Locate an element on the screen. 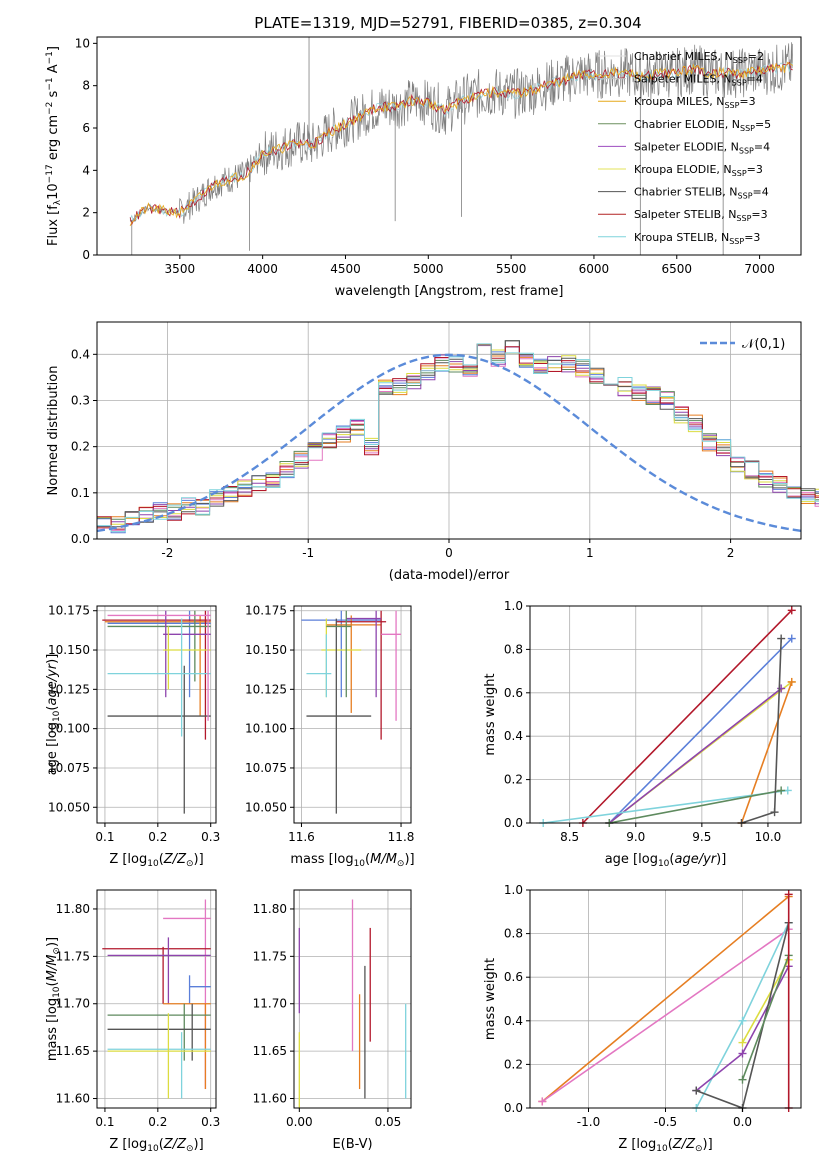  legend-label: Kroupa STELIB, NSSP=3 is located at coordinates (697, 238).